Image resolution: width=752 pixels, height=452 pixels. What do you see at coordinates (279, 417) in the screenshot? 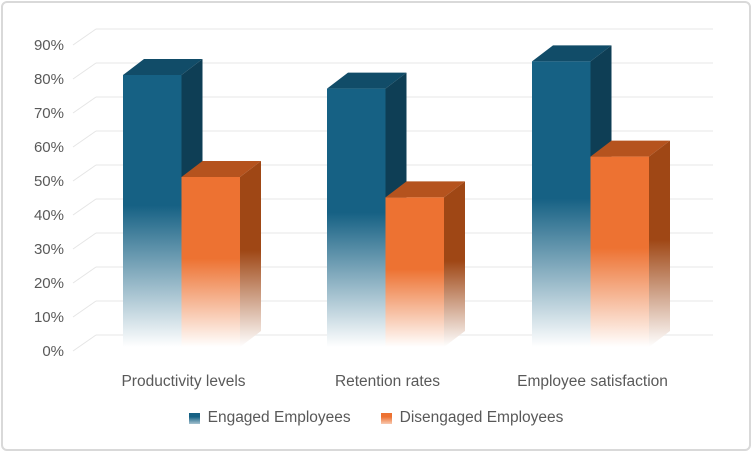
I see `legend-label-engaged: Engaged Employees` at bounding box center [279, 417].